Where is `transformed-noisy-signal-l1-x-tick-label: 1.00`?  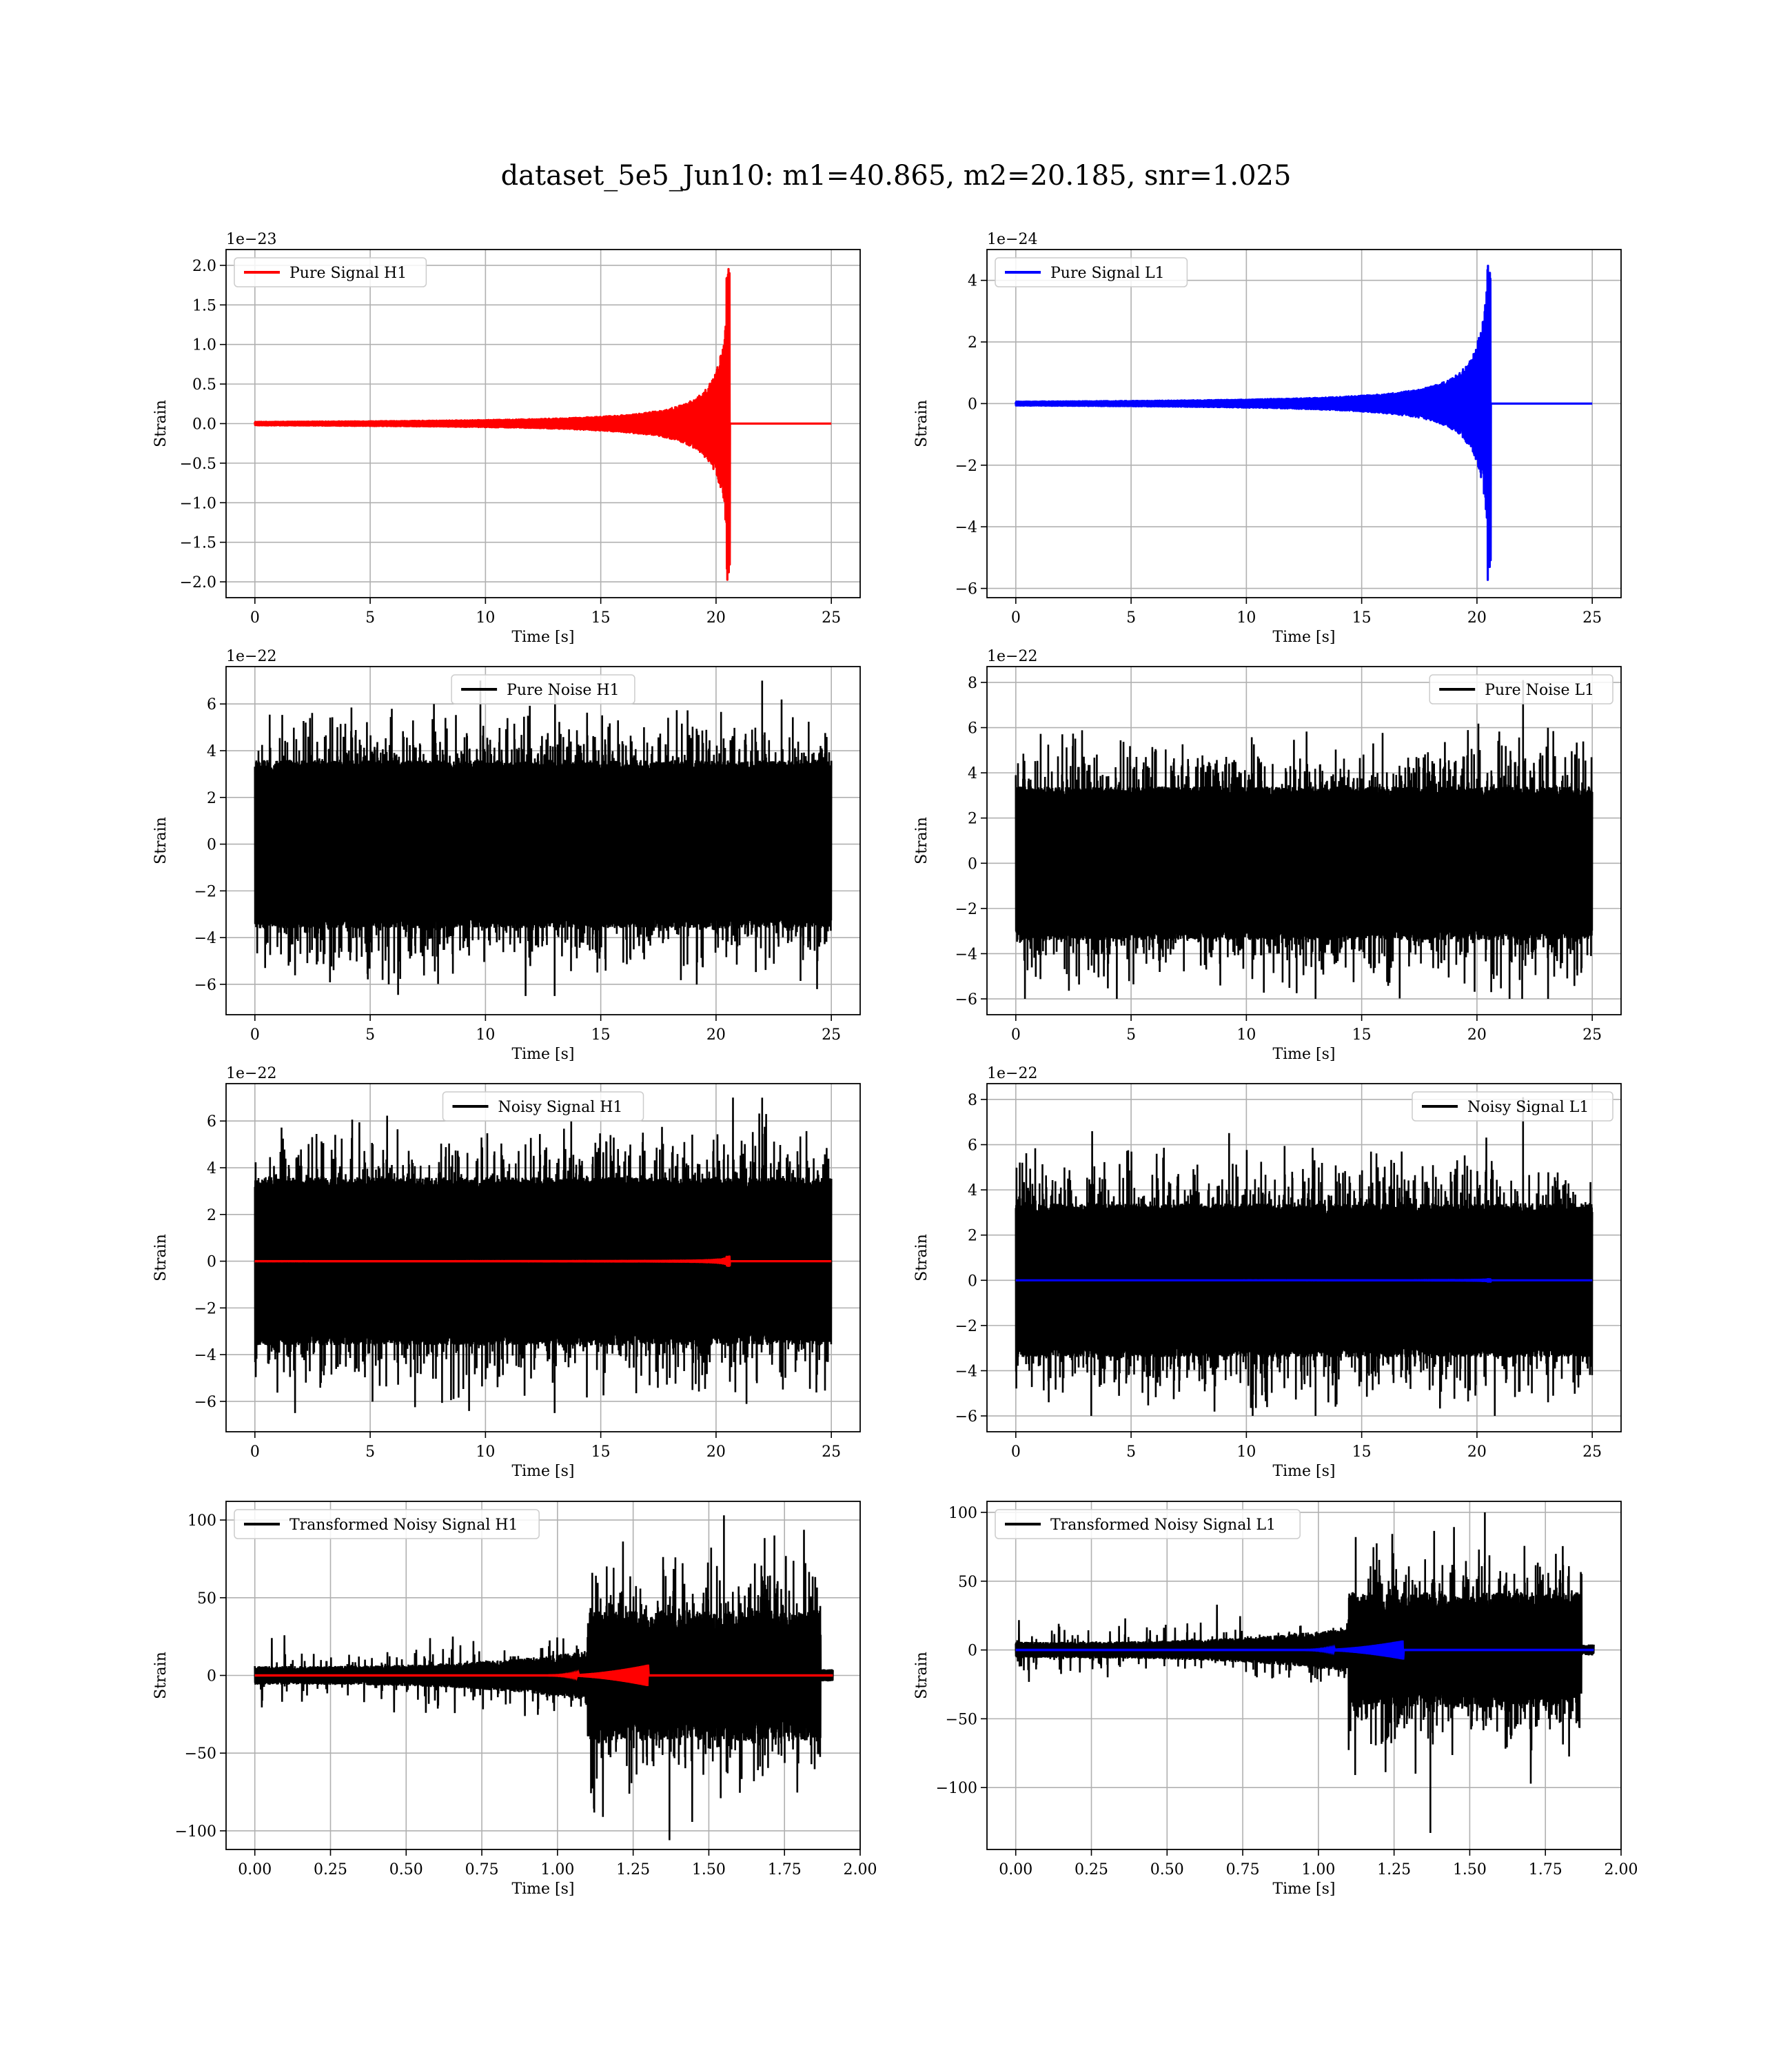 transformed-noisy-signal-l1-x-tick-label: 1.00 is located at coordinates (1318, 1869).